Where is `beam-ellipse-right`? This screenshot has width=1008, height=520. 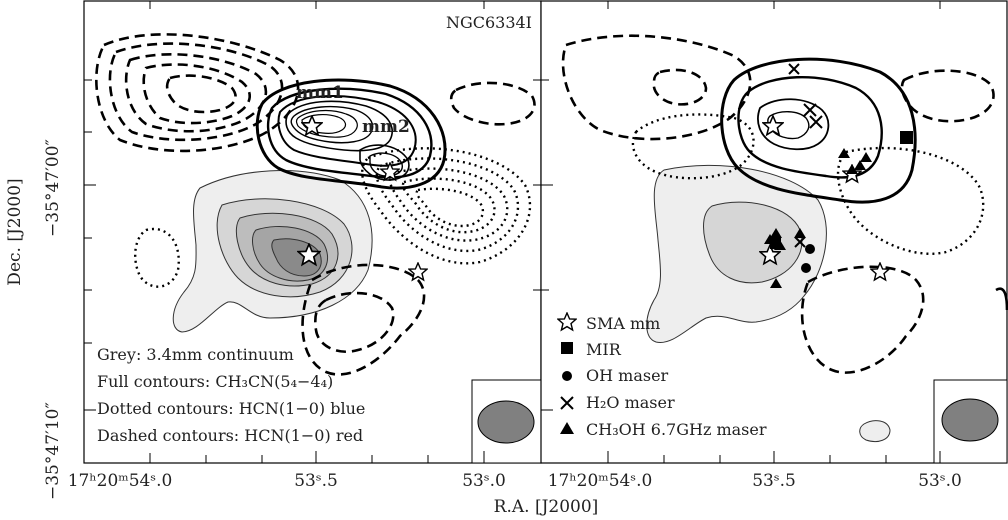 beam-ellipse-right is located at coordinates (970, 420).